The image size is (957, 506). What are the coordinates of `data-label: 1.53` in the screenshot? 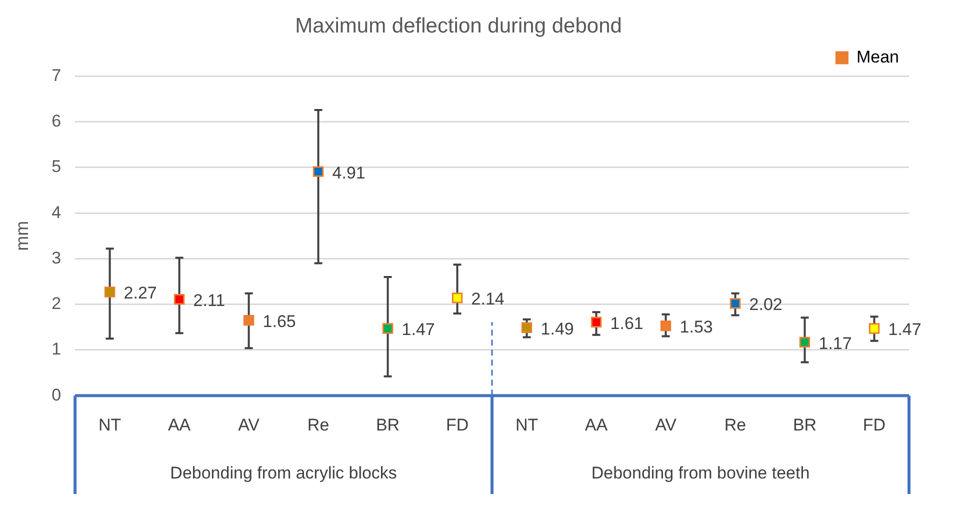 It's located at (696, 326).